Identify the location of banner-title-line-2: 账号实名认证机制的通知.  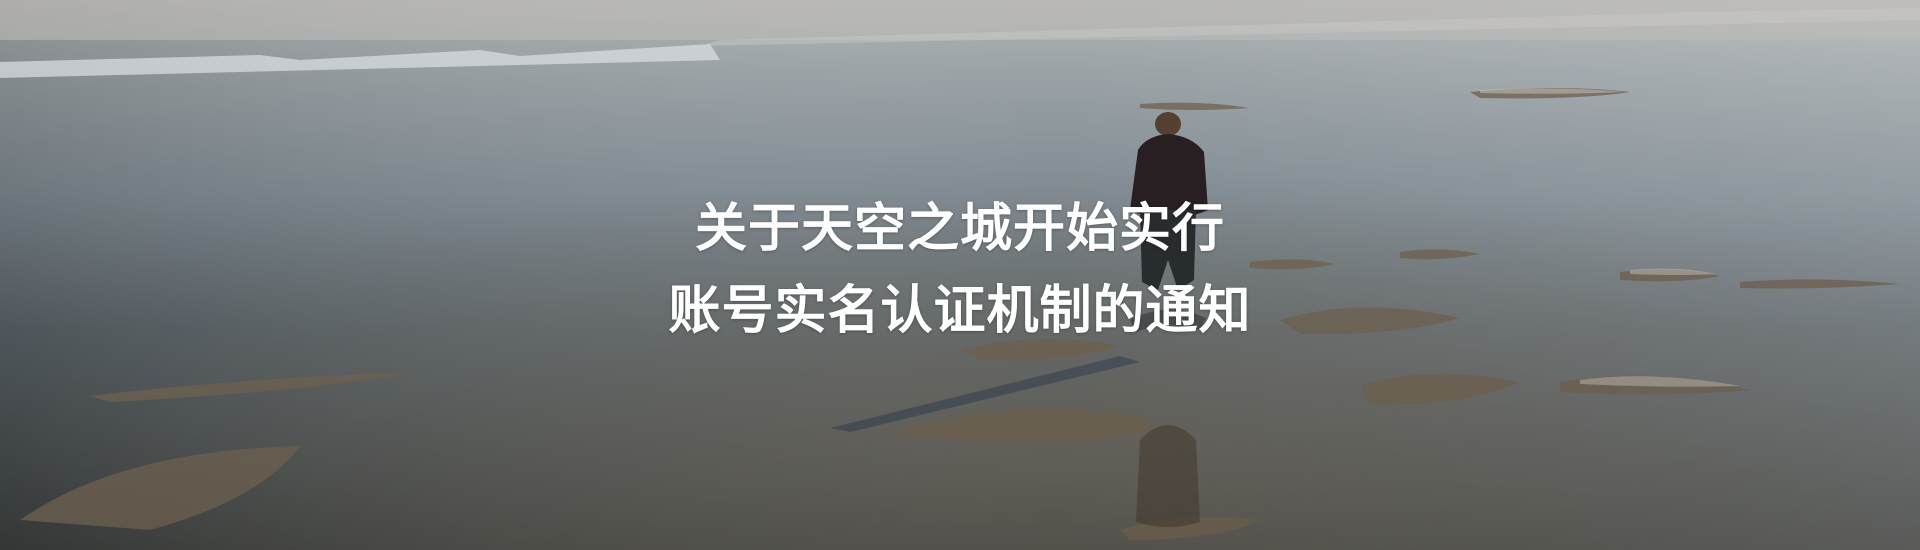
(960, 311).